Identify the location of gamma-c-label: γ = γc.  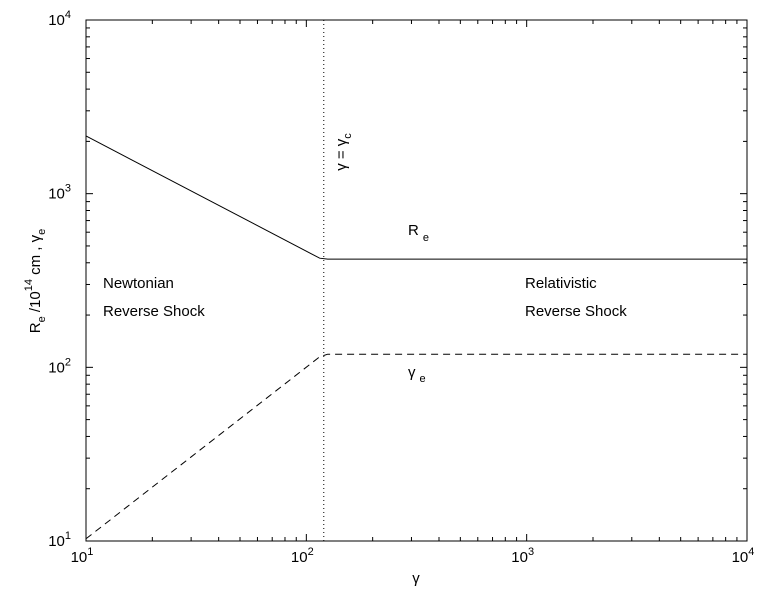
(343, 152).